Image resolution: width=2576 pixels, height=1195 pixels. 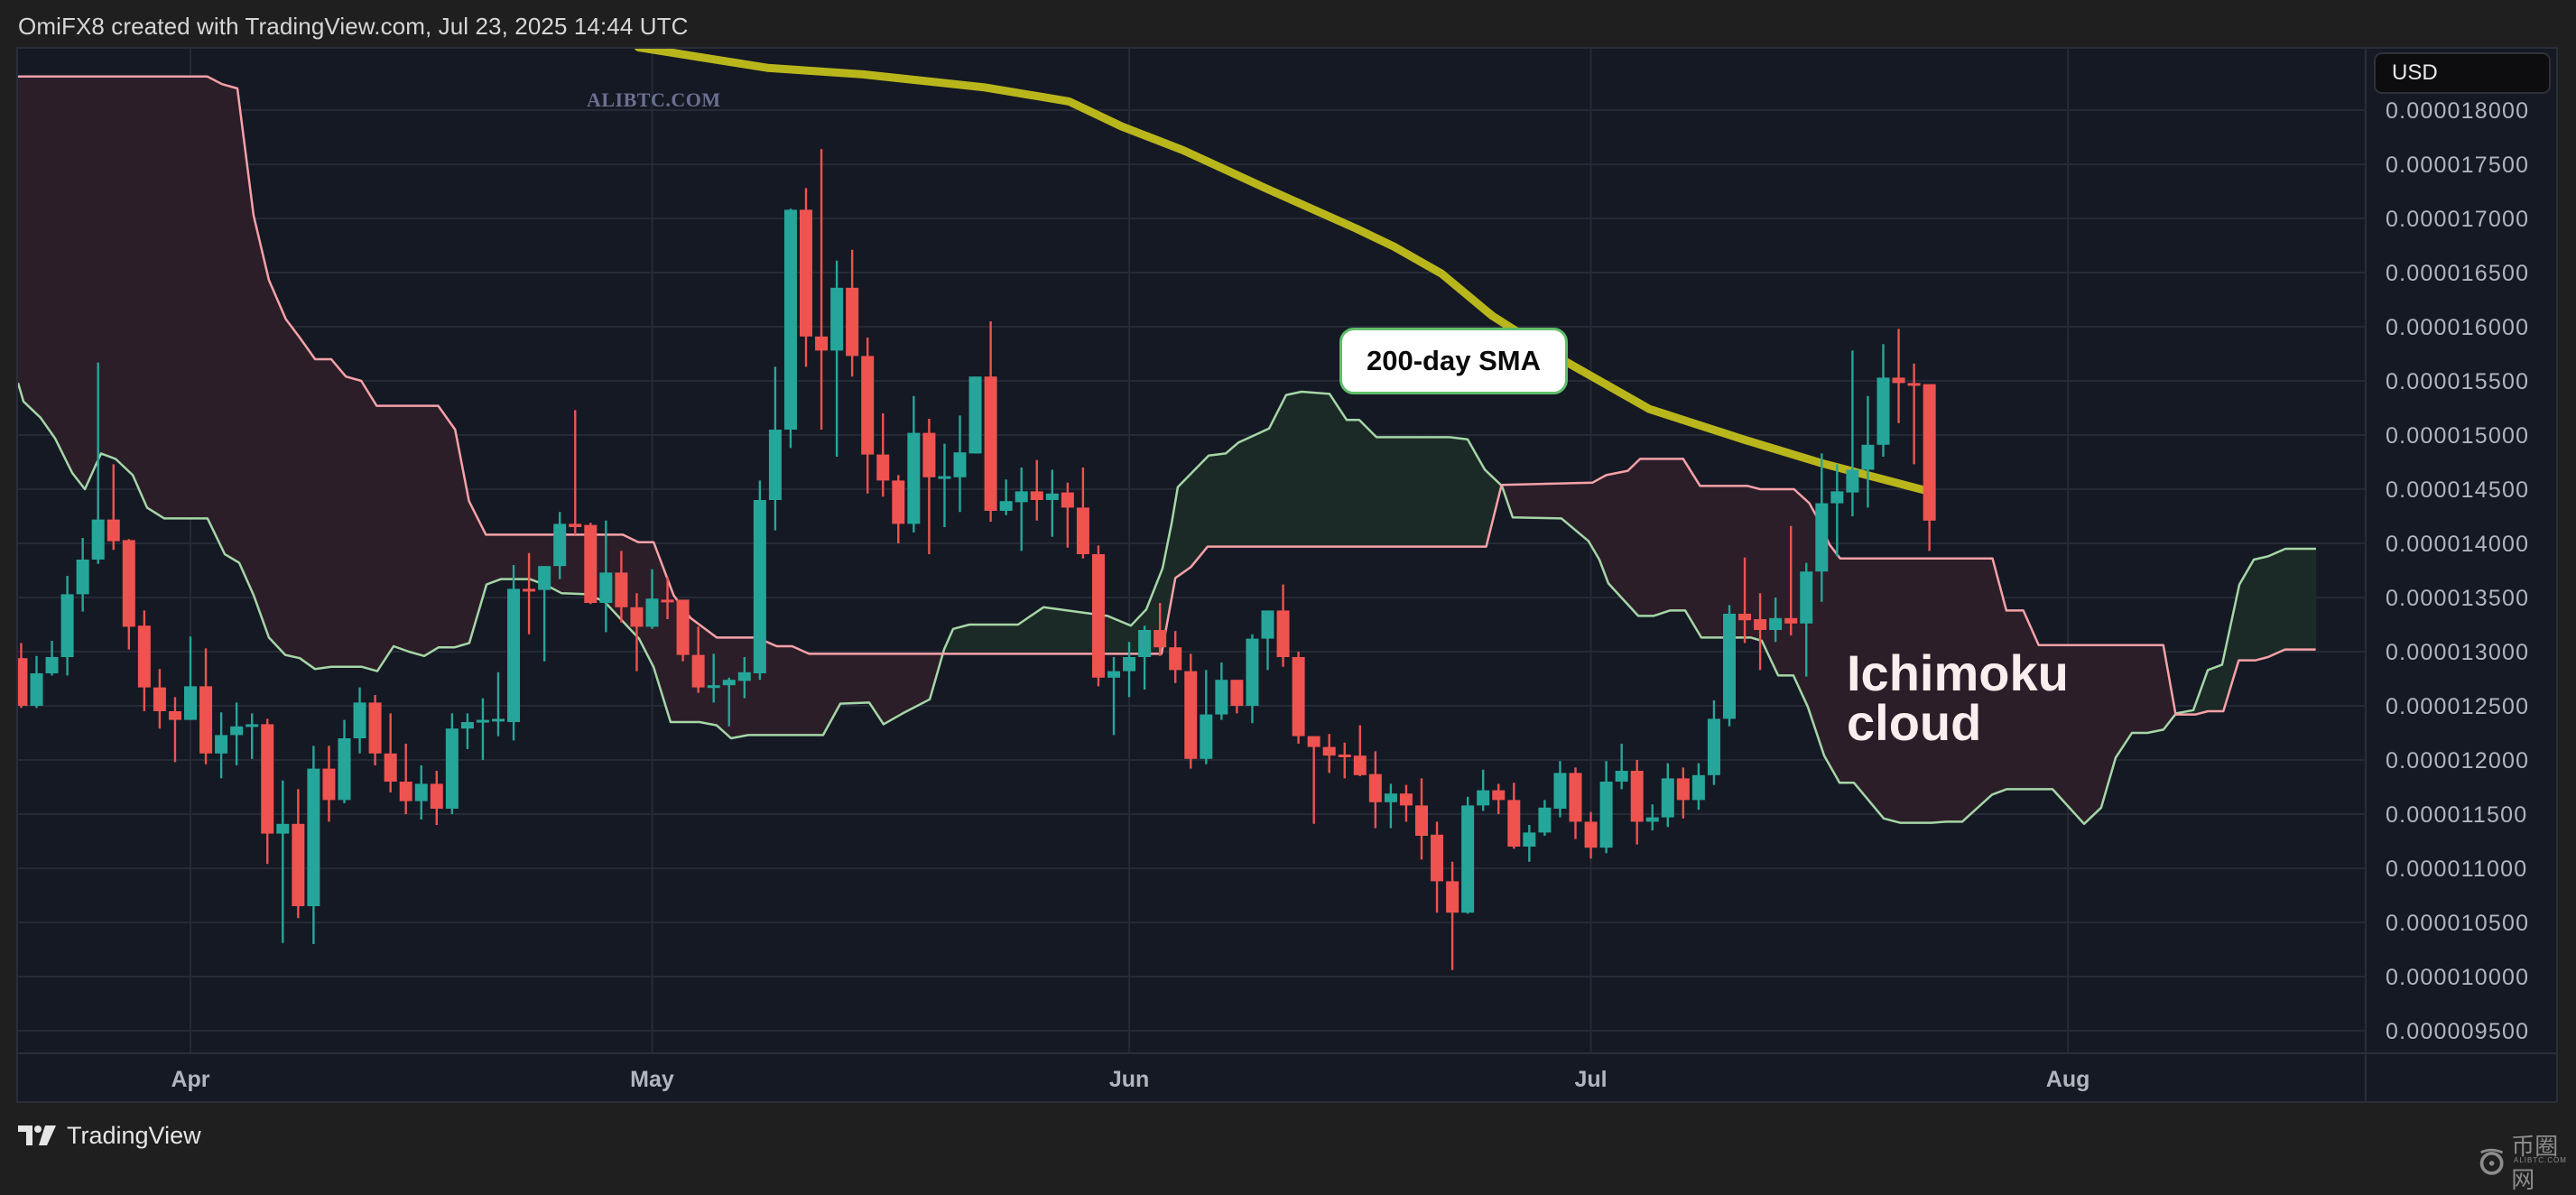 What do you see at coordinates (110, 1136) in the screenshot?
I see `footer-brand: TradingView` at bounding box center [110, 1136].